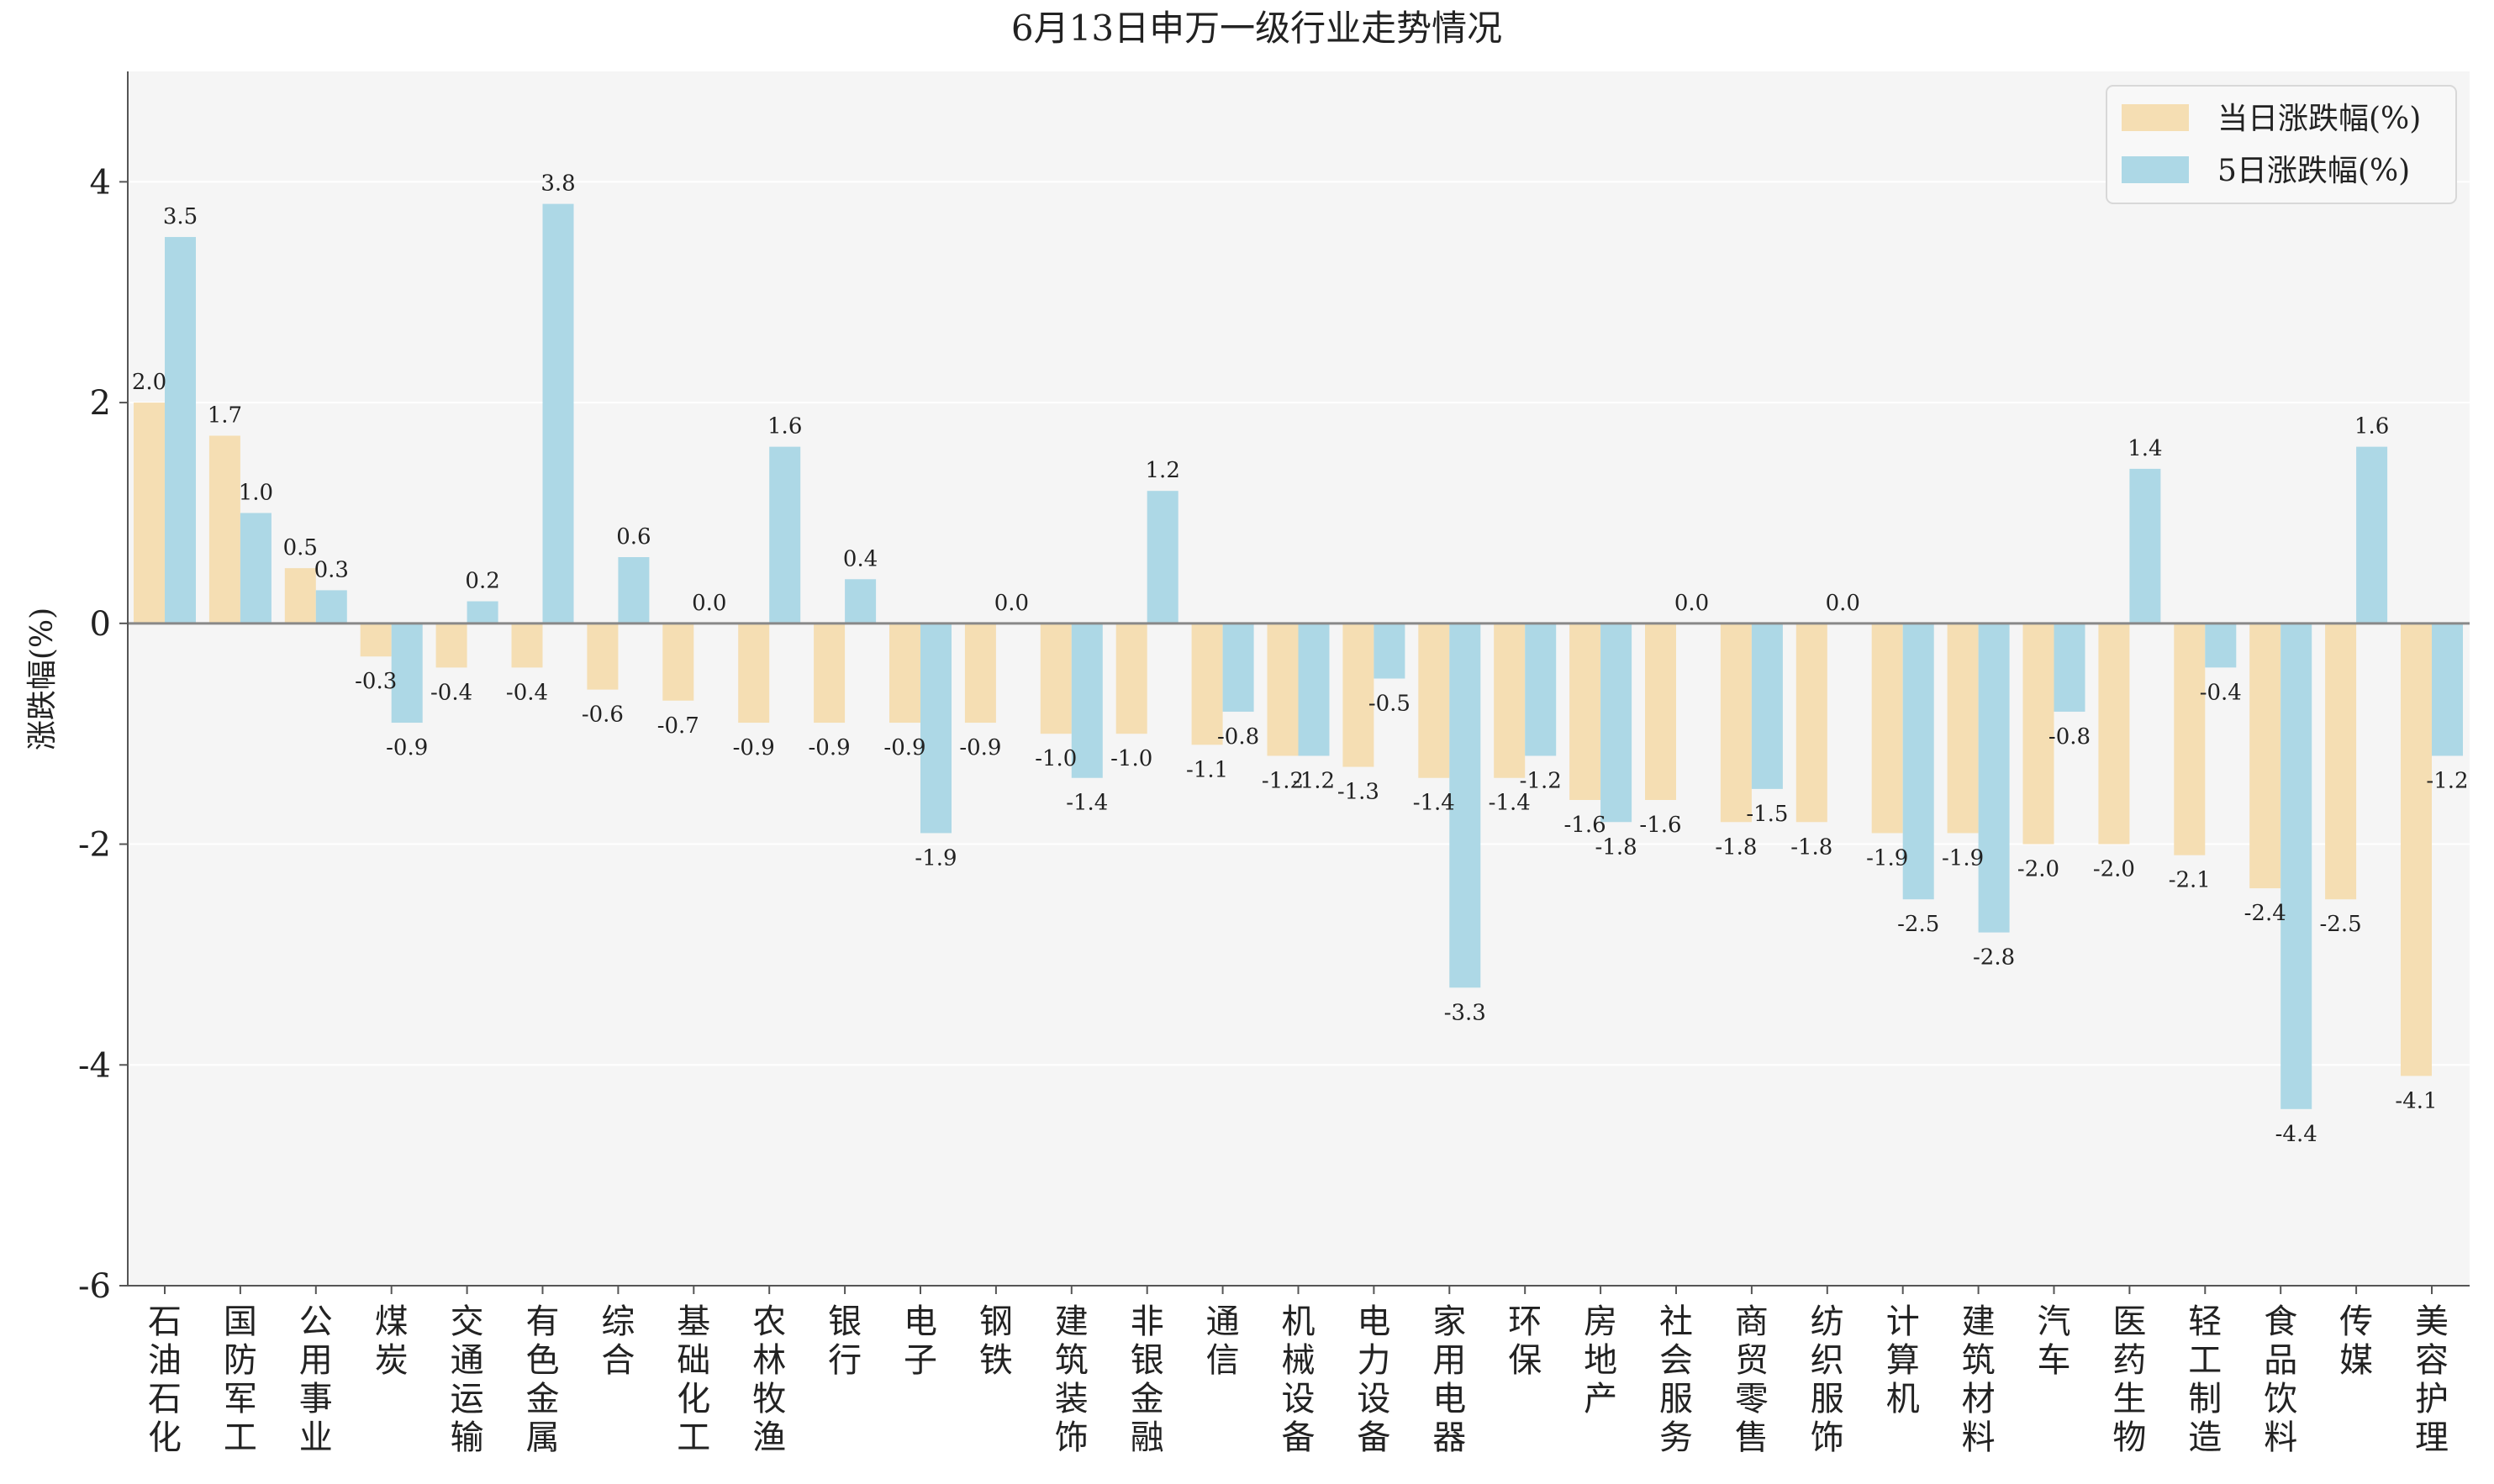 The width and height of the screenshot is (2494, 1484). What do you see at coordinates (1510, 803) in the screenshot?
I see `data-label-daily: -1.4` at bounding box center [1510, 803].